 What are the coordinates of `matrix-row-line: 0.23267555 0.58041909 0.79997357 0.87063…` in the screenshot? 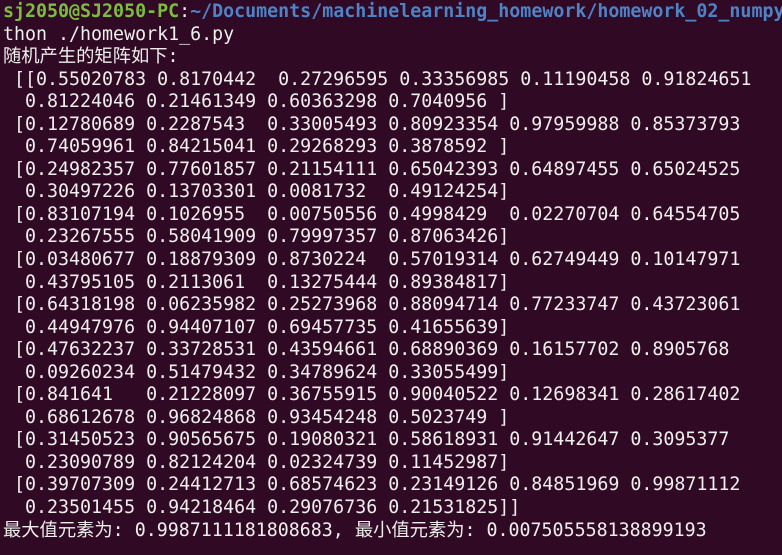 It's located at (256, 237).